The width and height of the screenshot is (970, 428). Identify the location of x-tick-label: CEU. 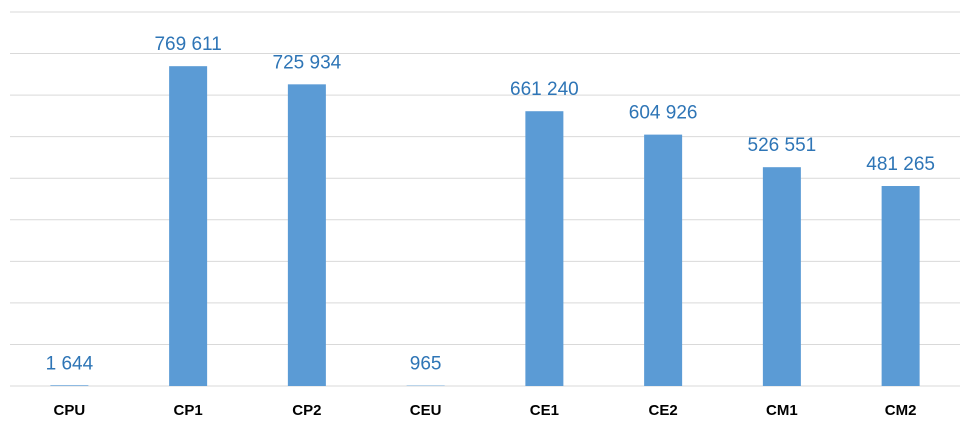
(426, 410).